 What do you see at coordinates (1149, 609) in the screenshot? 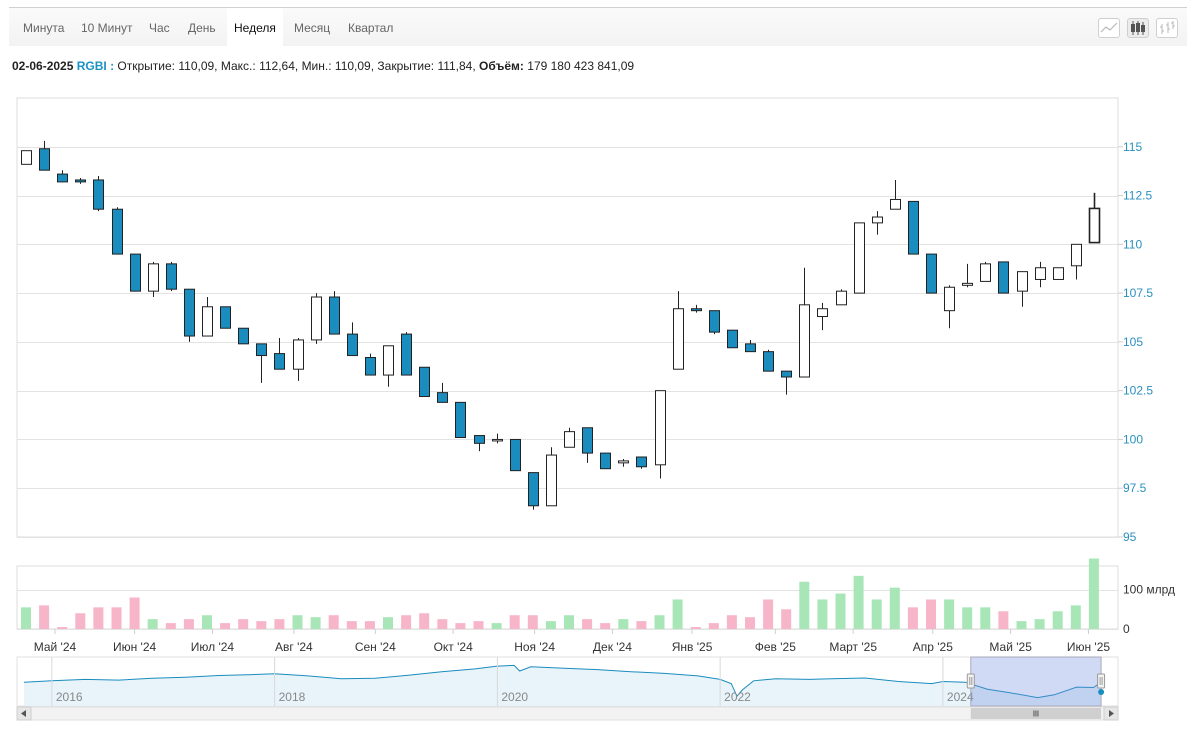
I see `volume-axis: 0 100 млрд` at bounding box center [1149, 609].